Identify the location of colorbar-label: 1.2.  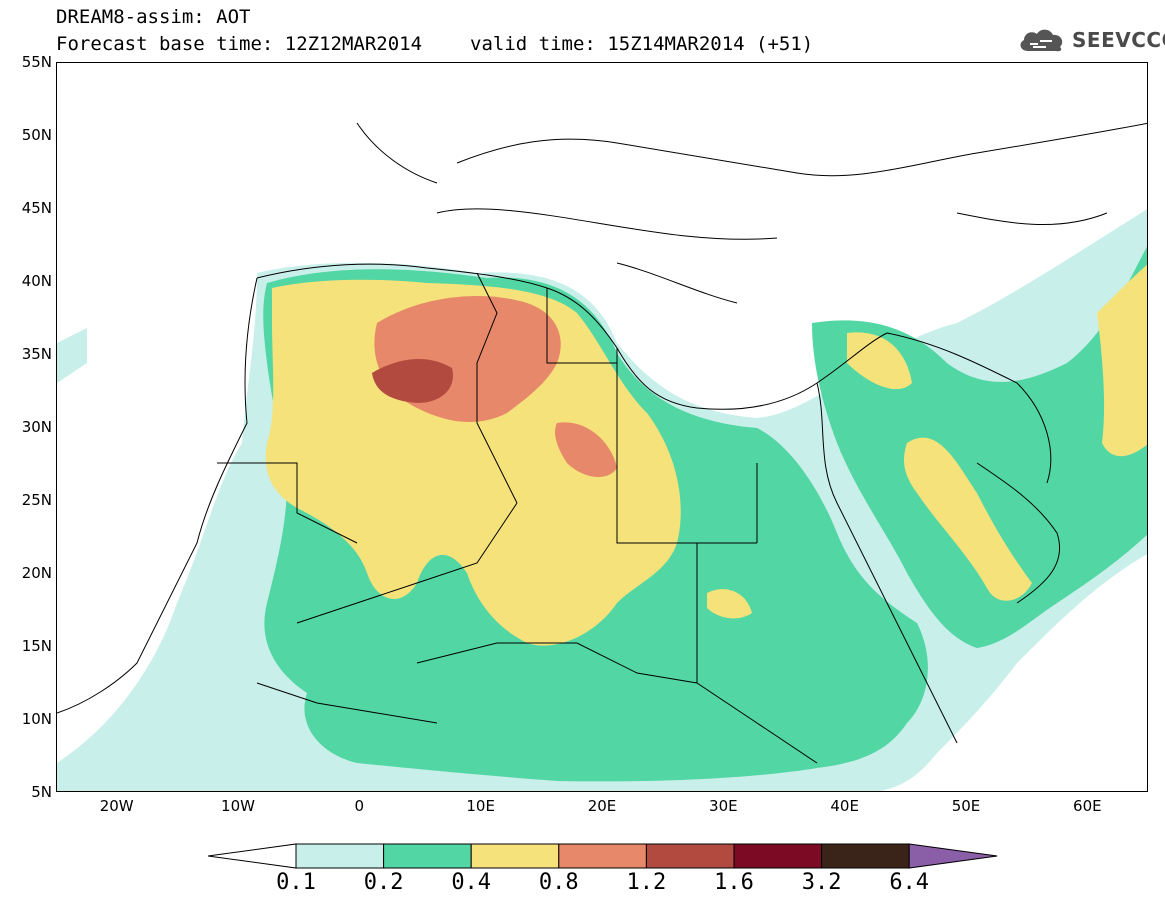
(646, 882).